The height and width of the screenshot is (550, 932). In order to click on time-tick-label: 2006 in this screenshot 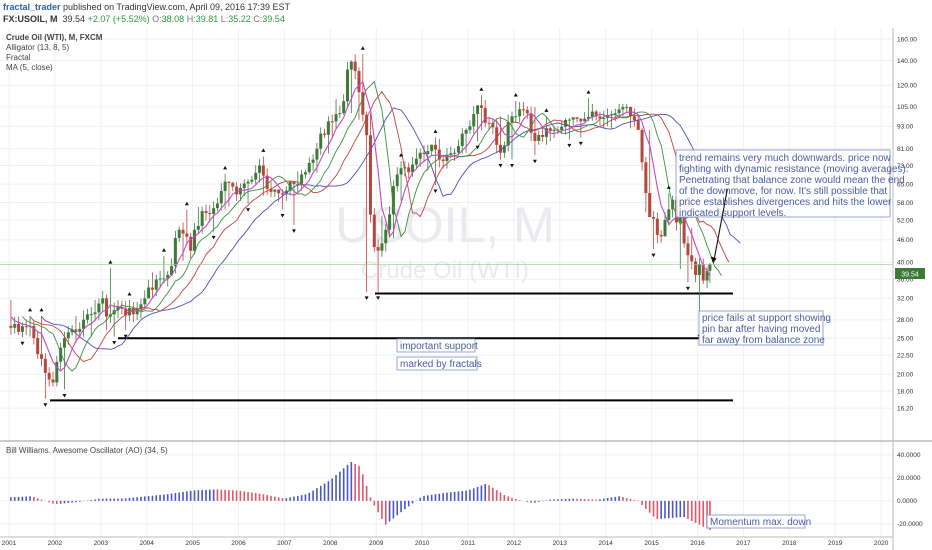, I will do `click(238, 543)`.